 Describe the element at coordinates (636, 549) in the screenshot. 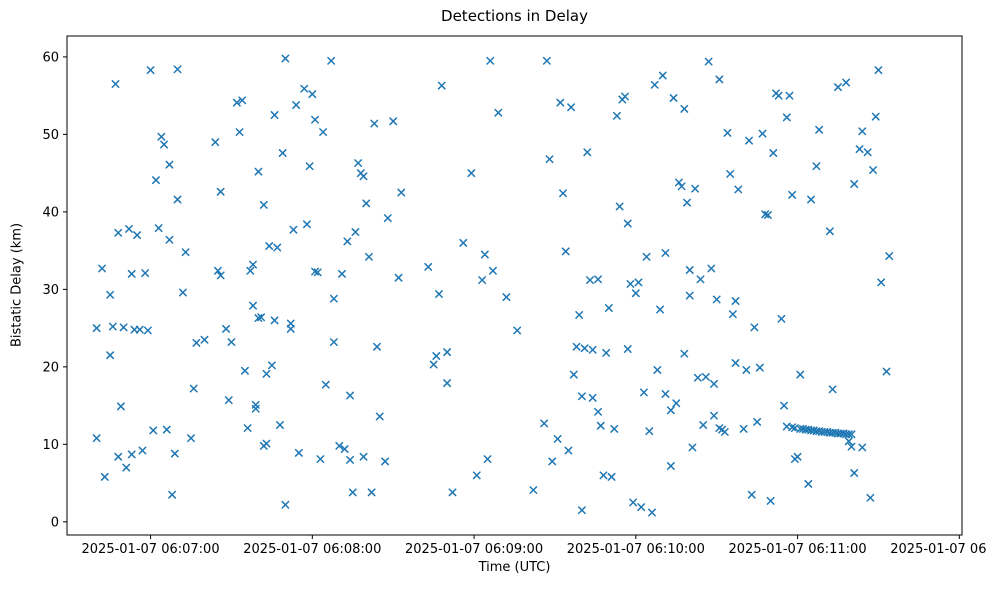

I see `x-tick-label: 2025-01-07 06:10:00` at that location.